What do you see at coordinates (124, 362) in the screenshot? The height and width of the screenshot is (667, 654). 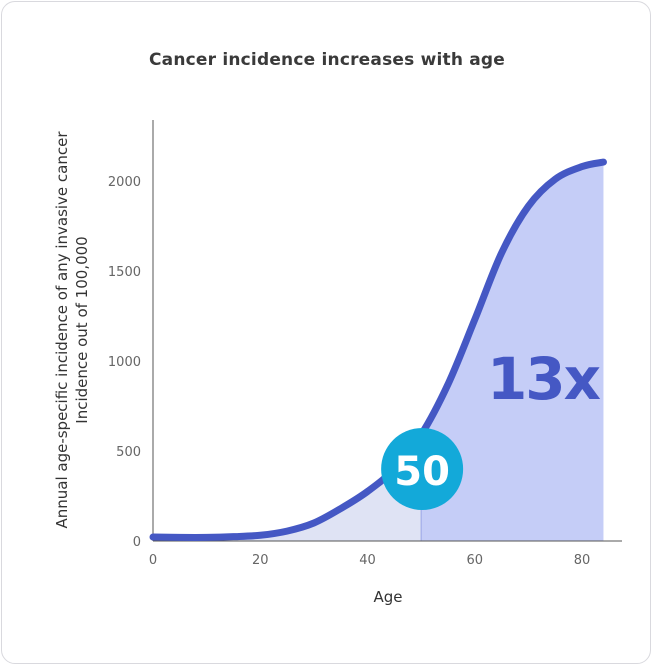 I see `y-tick-label: 1000` at bounding box center [124, 362].